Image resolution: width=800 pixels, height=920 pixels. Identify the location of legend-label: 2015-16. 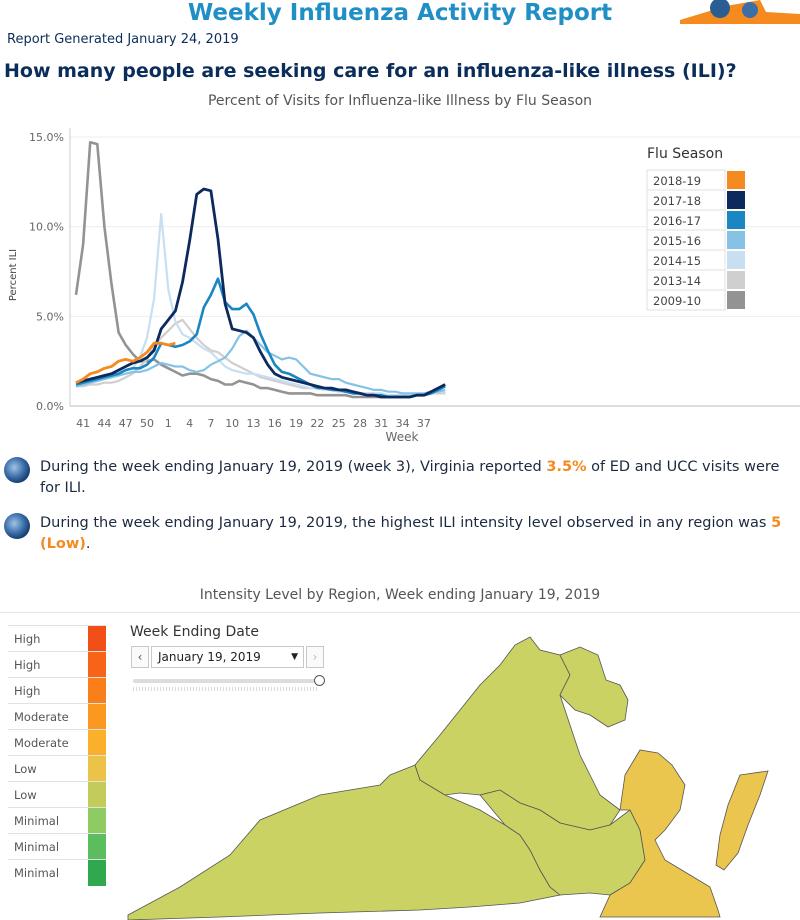
(677, 241).